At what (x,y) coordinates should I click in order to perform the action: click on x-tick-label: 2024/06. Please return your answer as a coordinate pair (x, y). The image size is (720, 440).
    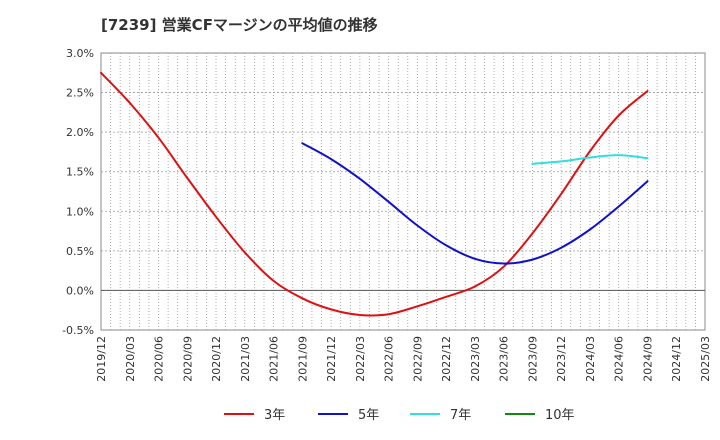
    Looking at the image, I should click on (619, 359).